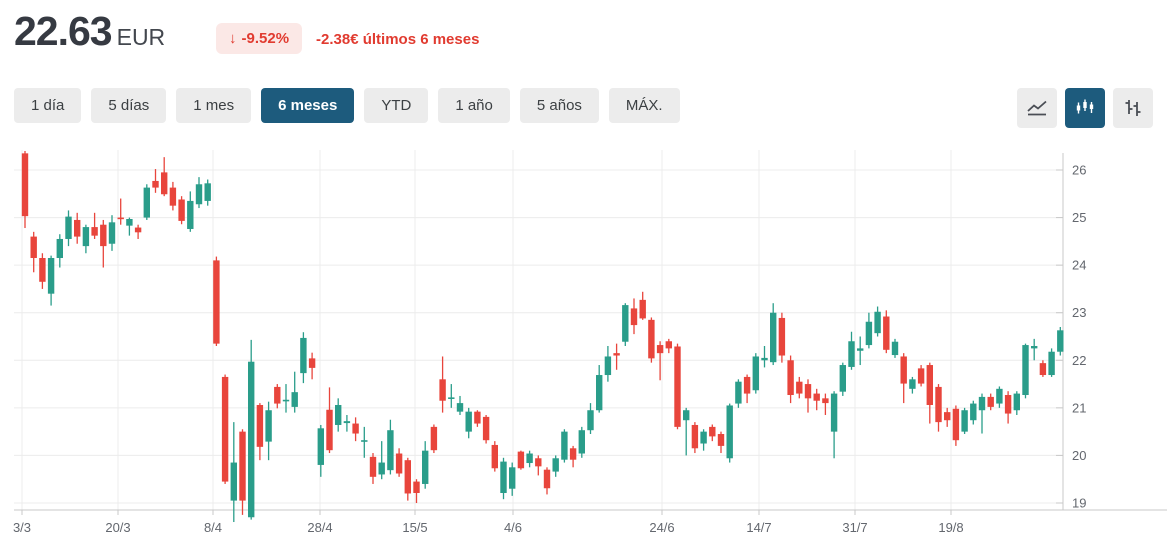 The image size is (1167, 559). I want to click on price-value: 22.63, so click(63, 31).